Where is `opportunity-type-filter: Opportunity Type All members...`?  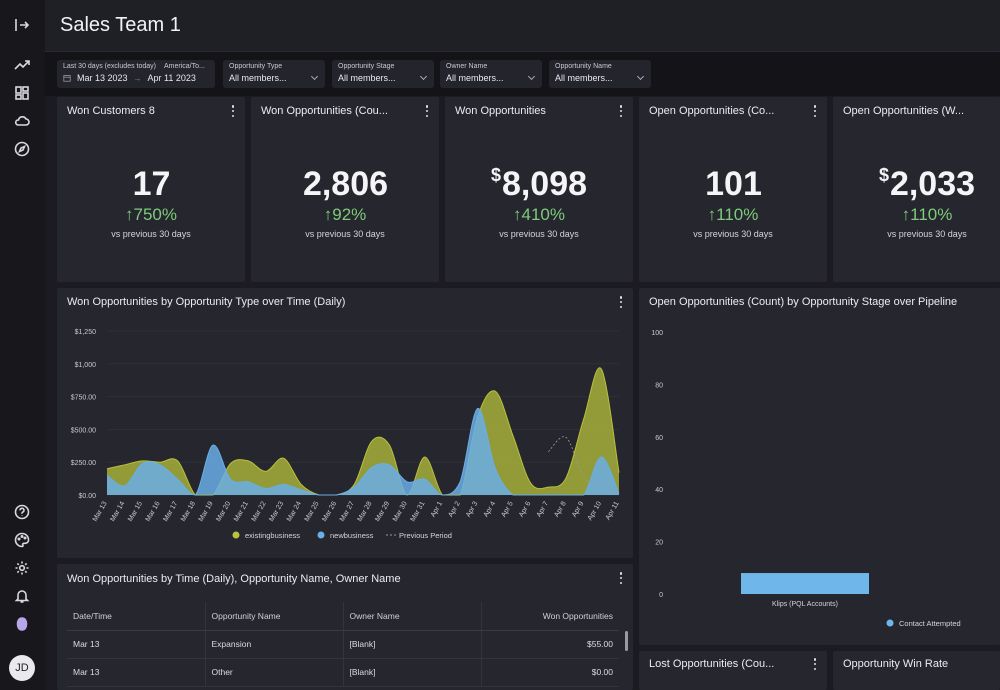
opportunity-type-filter: Opportunity Type All members... is located at coordinates (274, 74).